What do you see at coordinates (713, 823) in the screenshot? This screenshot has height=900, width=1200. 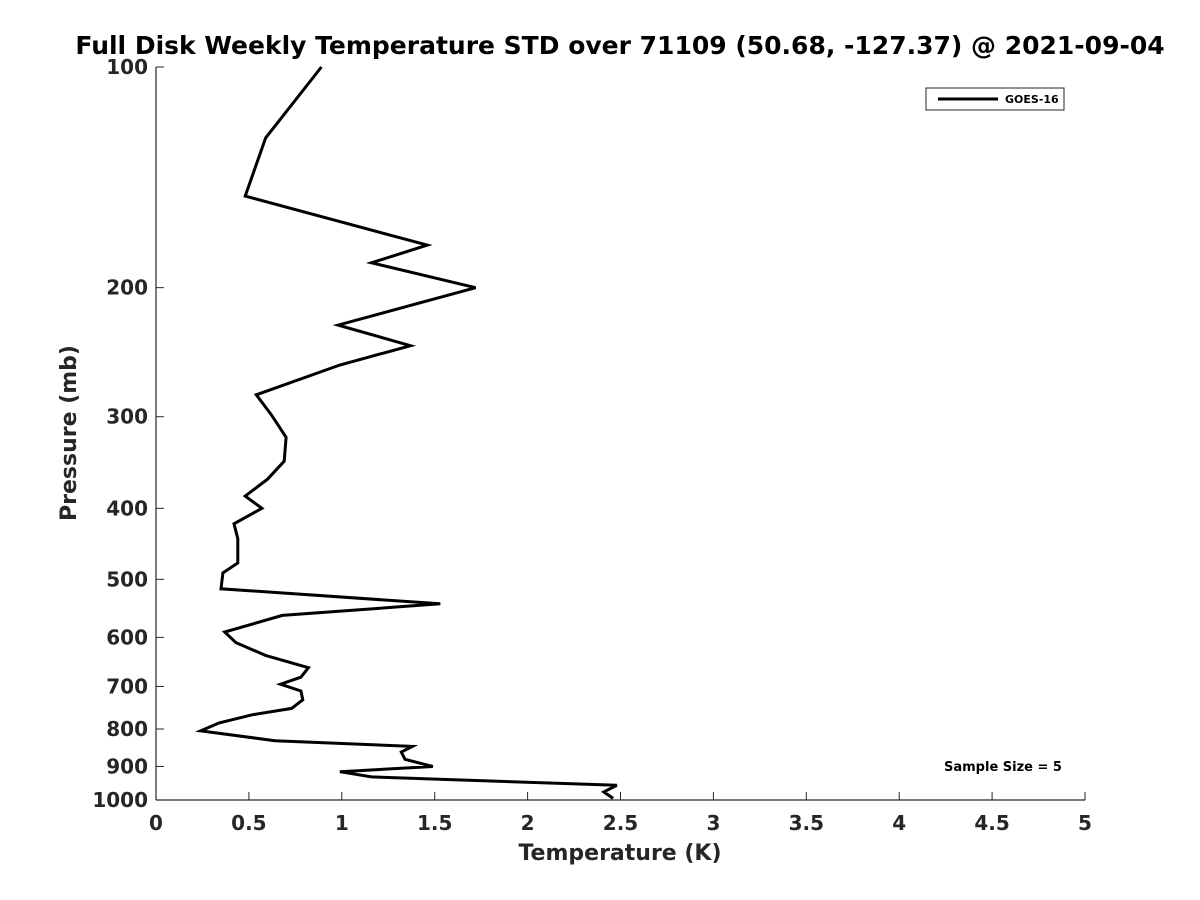 I see `x-tick-label: 3` at bounding box center [713, 823].